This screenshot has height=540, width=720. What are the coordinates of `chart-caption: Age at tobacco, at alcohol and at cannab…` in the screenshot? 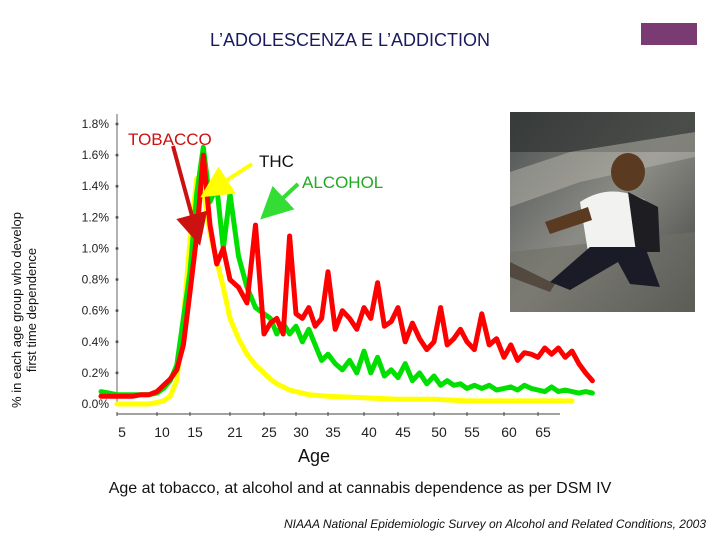 It's located at (360, 488).